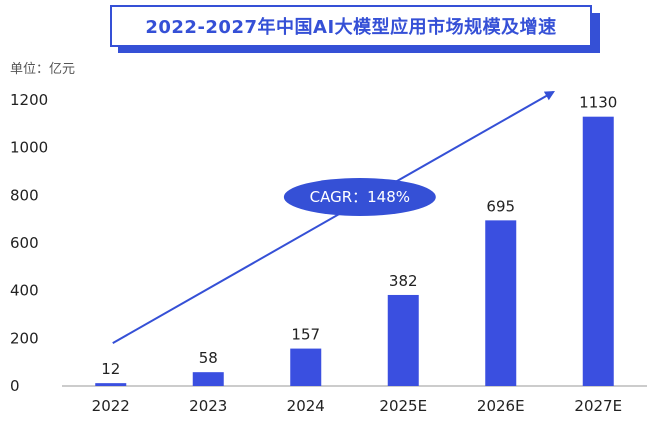 The width and height of the screenshot is (653, 433). Describe the element at coordinates (403, 406) in the screenshot. I see `x-tick-label: 2025E` at that location.